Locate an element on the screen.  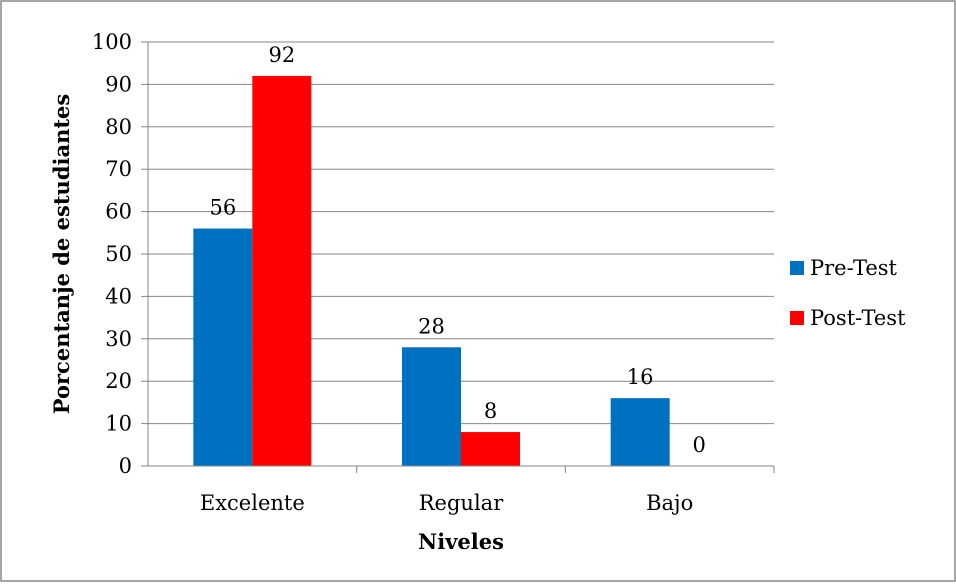
legend-swatch-post-test is located at coordinates (797, 318).